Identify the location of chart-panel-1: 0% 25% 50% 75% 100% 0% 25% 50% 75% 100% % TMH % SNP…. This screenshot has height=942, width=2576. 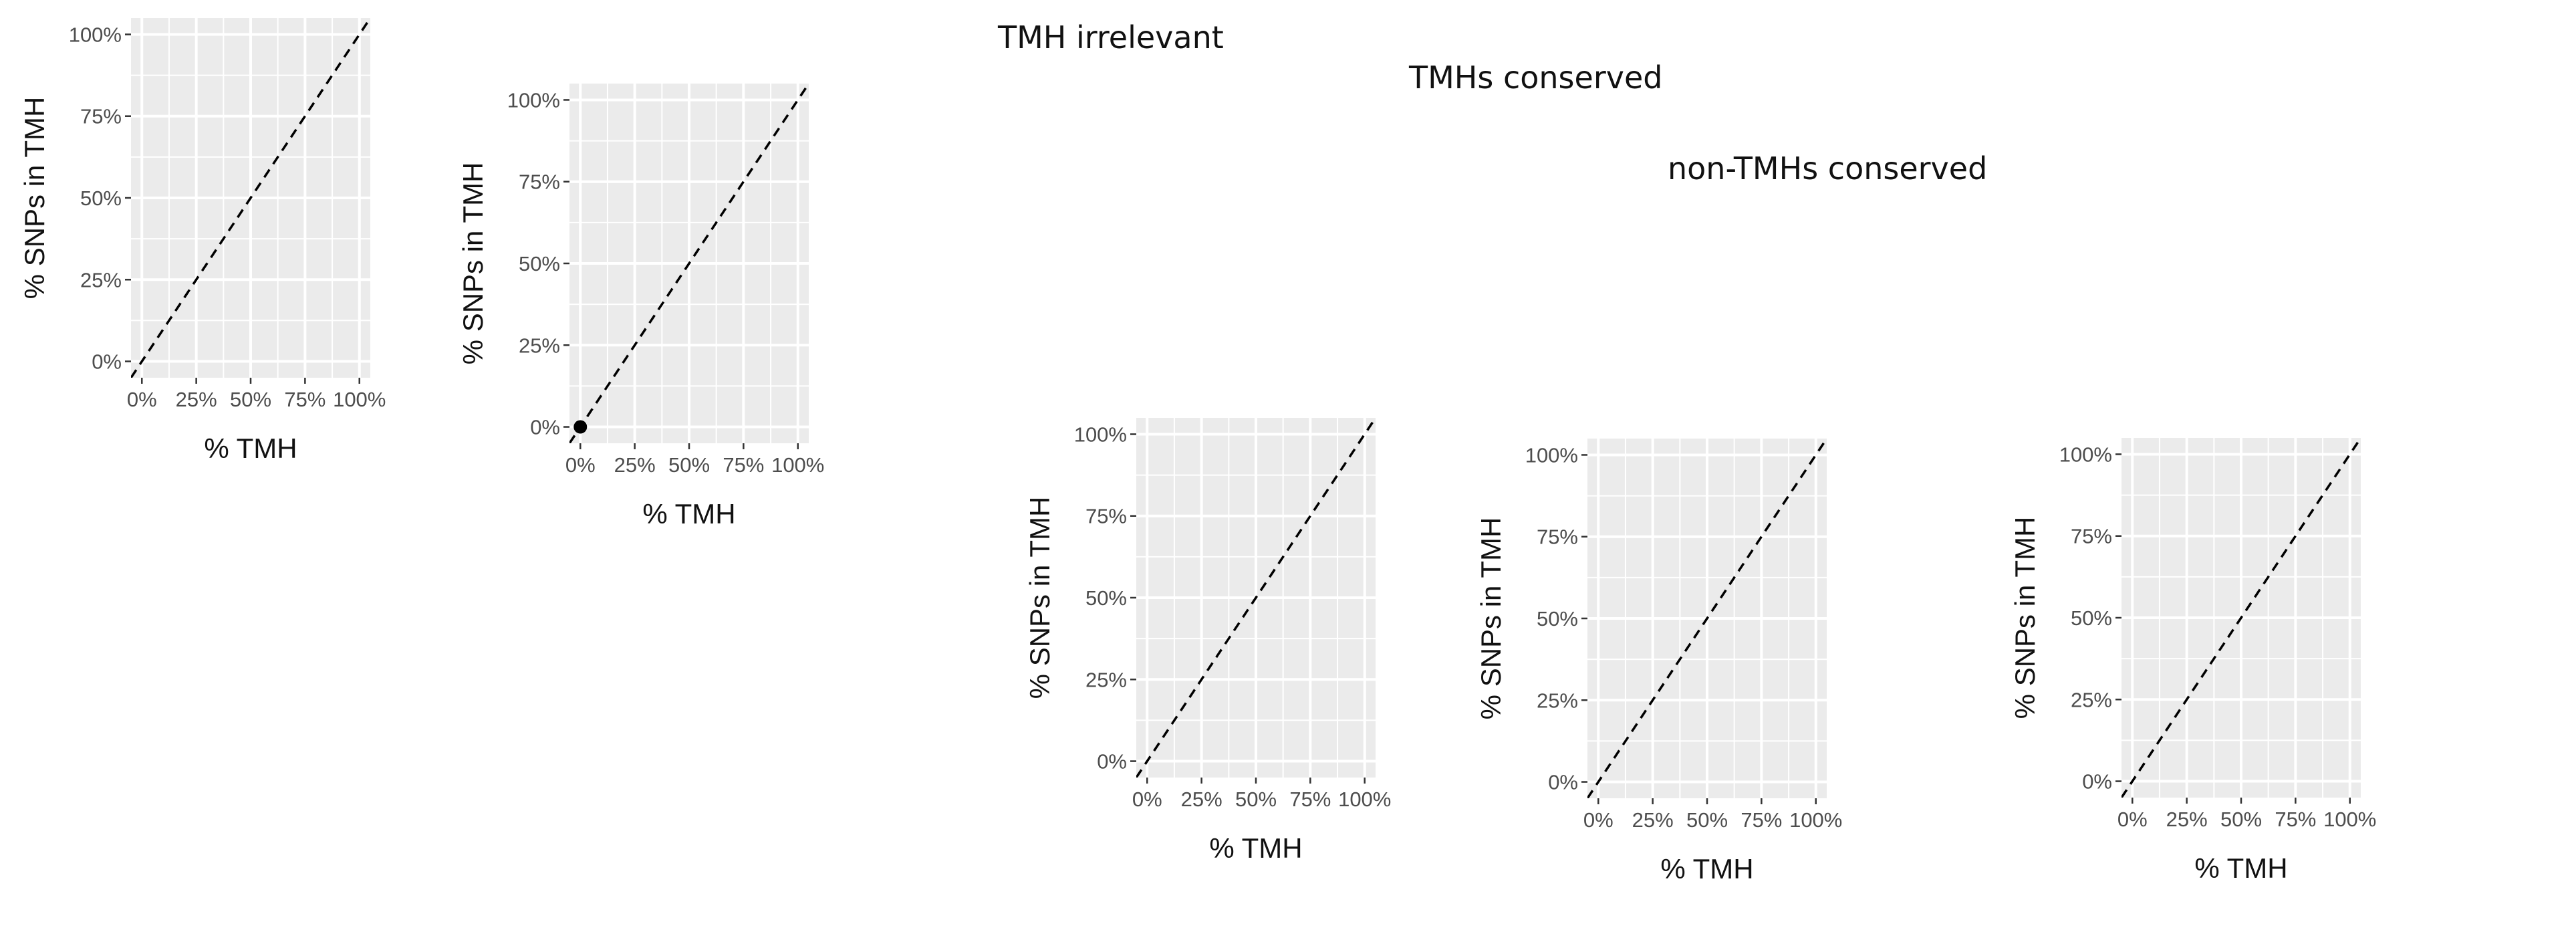
(202, 241).